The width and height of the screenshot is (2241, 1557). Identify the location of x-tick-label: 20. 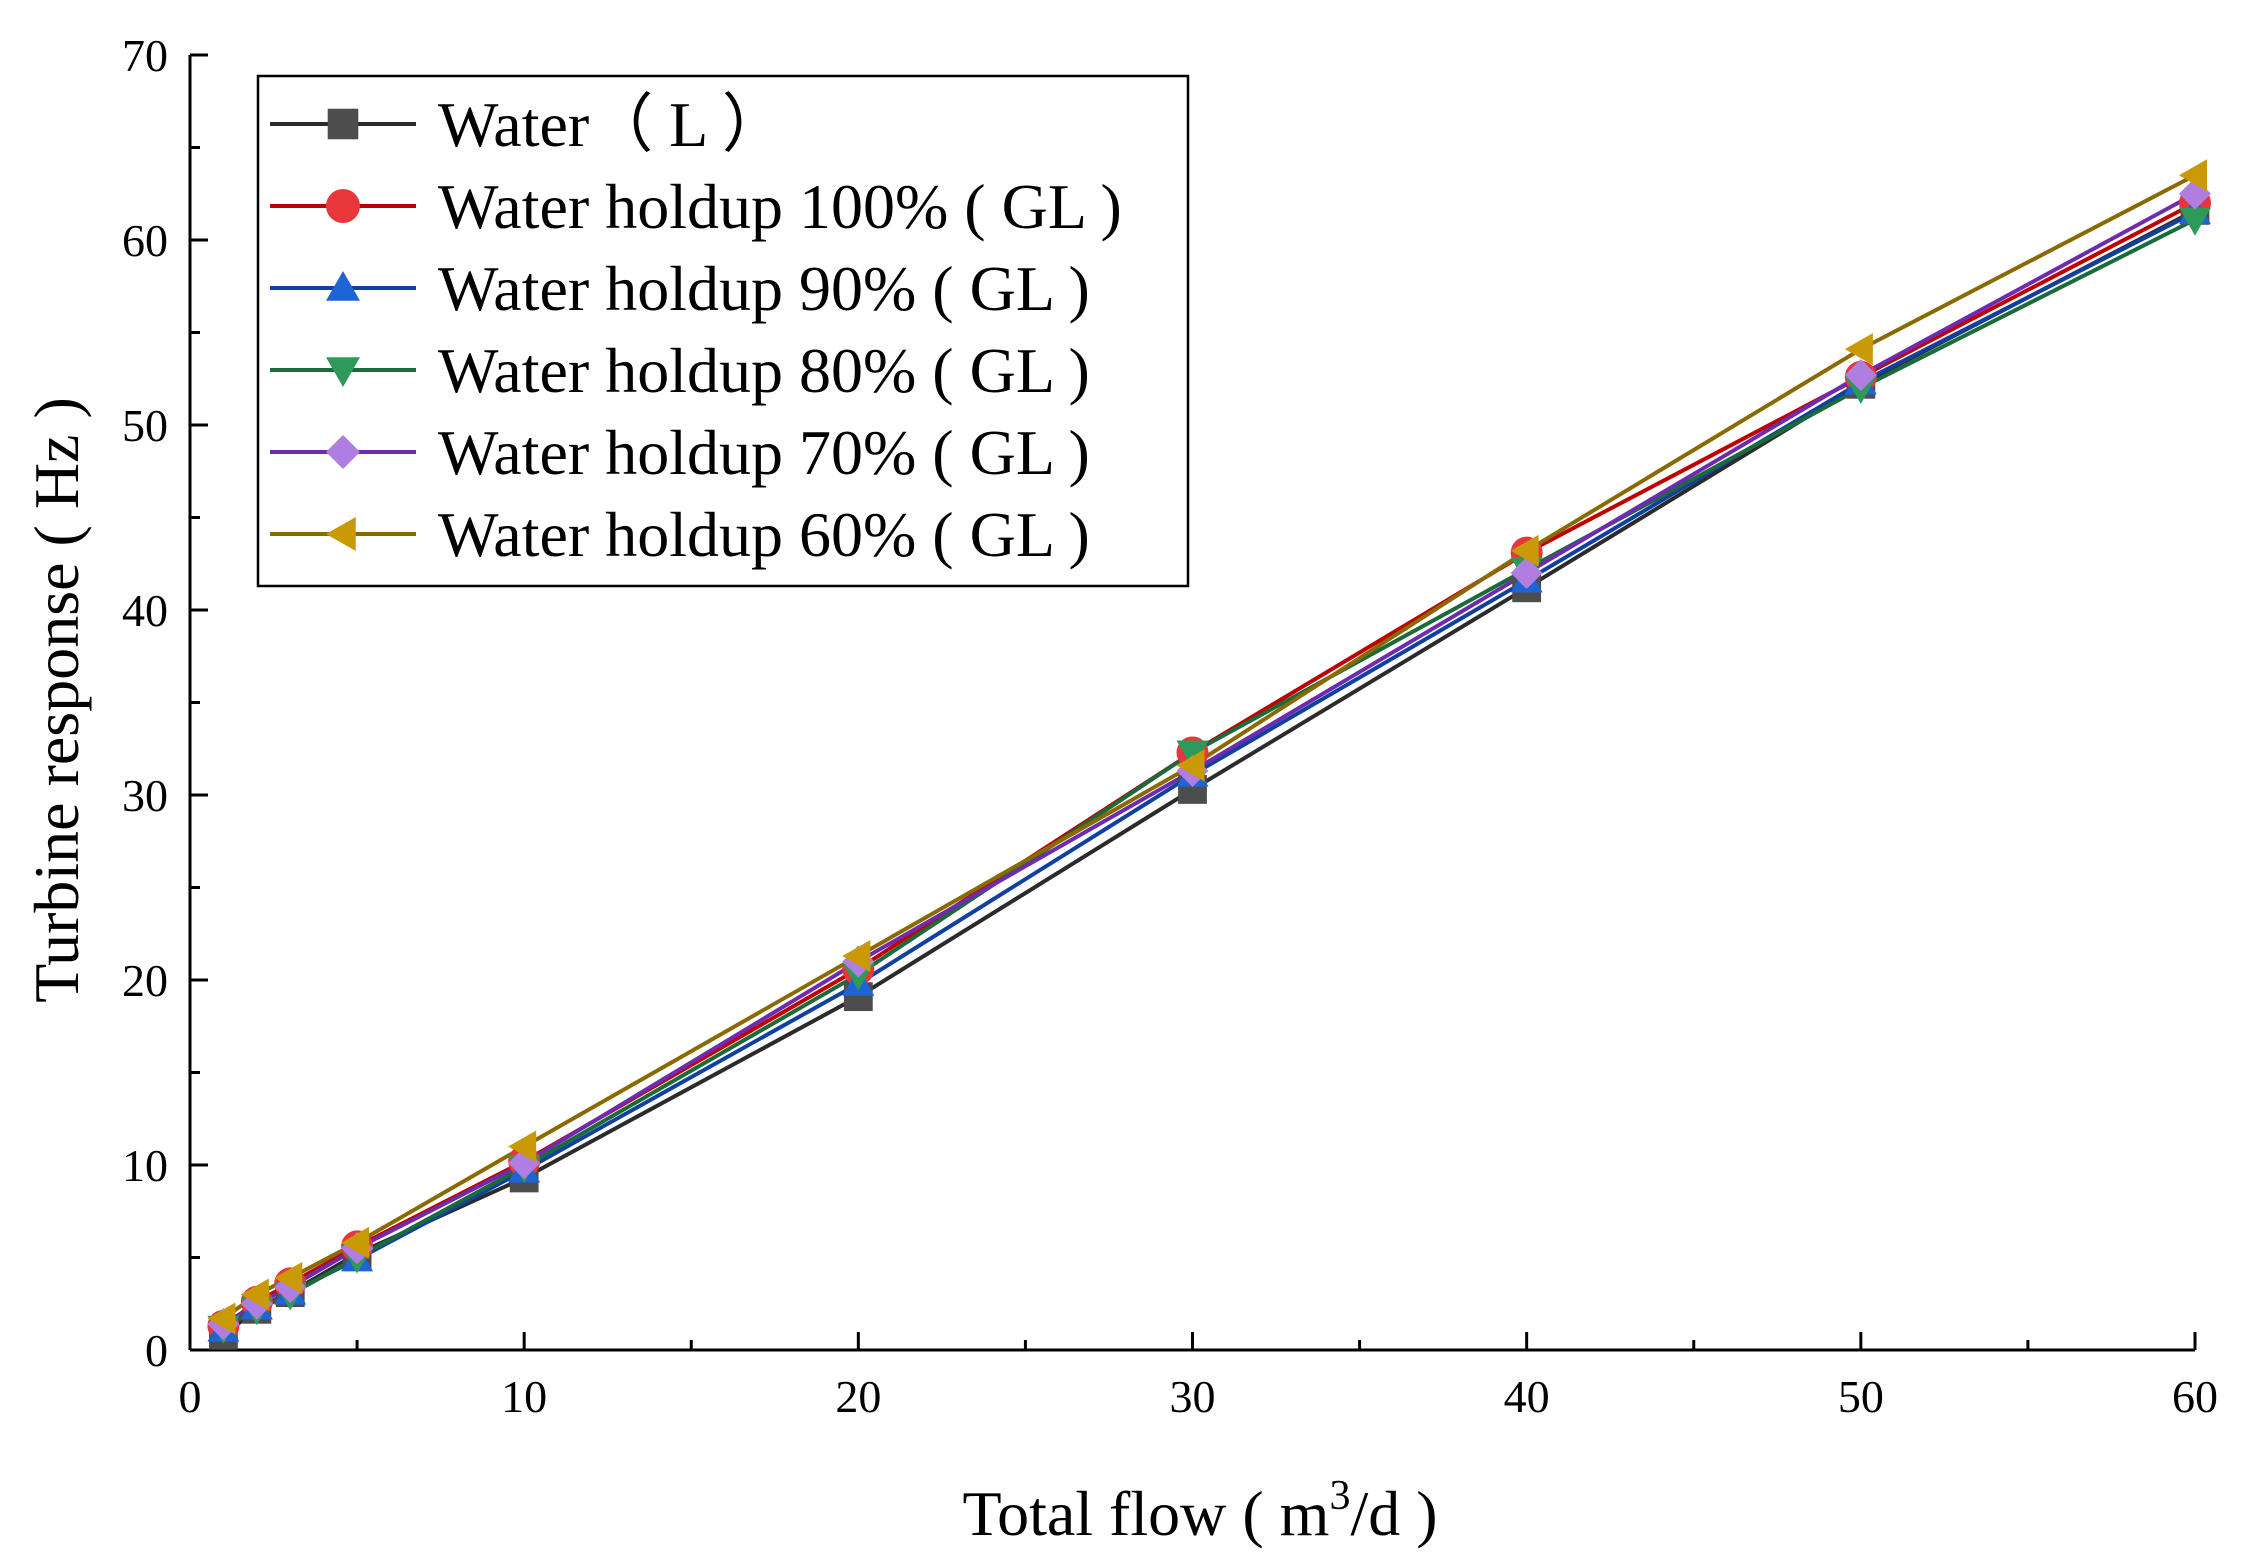
(858, 1396).